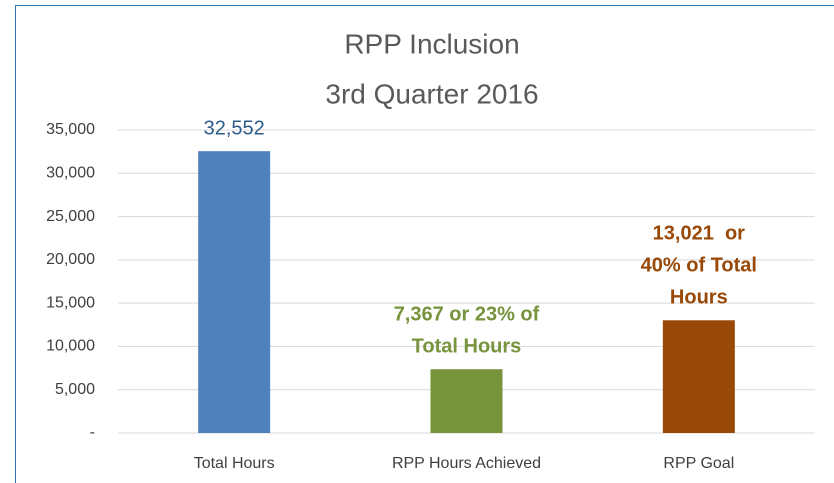 The height and width of the screenshot is (483, 834). What do you see at coordinates (699, 234) in the screenshot?
I see `data-label: 13,021 or` at bounding box center [699, 234].